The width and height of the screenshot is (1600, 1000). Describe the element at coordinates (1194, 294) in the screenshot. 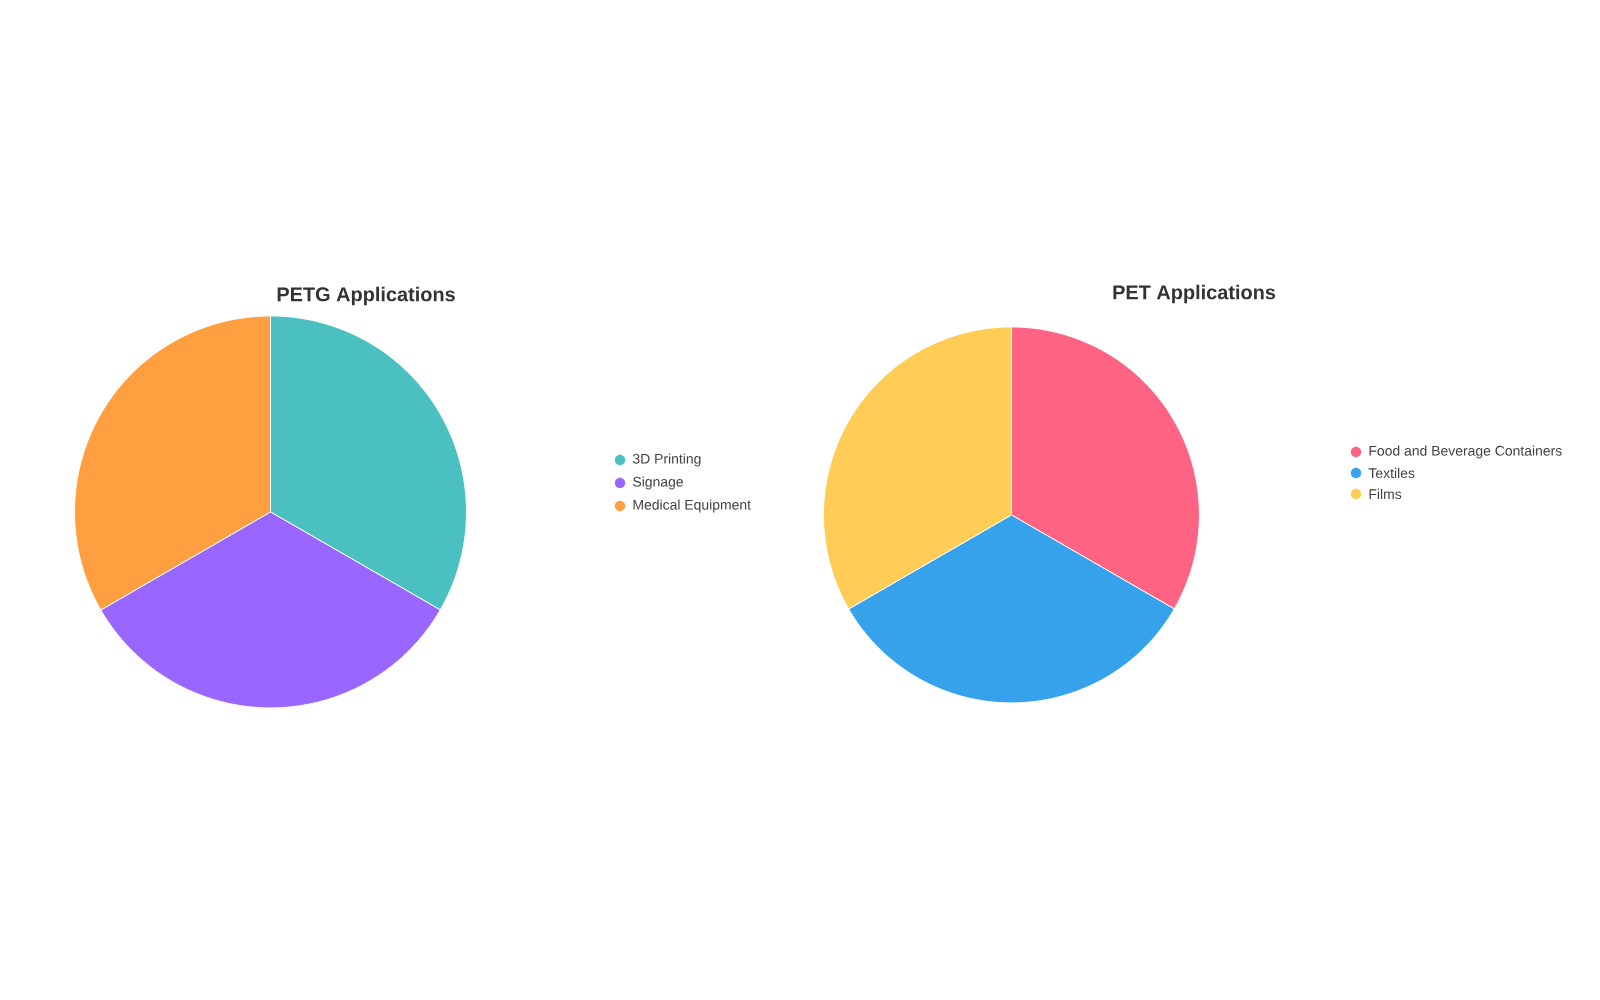

I see `chart-title: PET Applications` at that location.